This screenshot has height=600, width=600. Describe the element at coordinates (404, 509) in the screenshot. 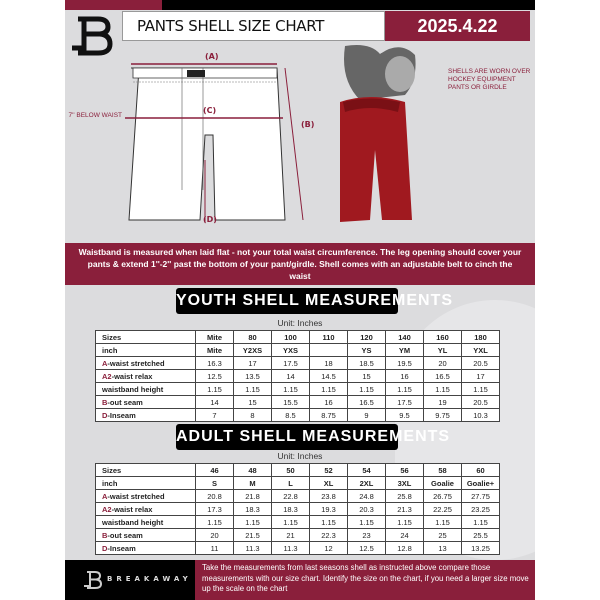

I see `table-cell: 21.3` at that location.